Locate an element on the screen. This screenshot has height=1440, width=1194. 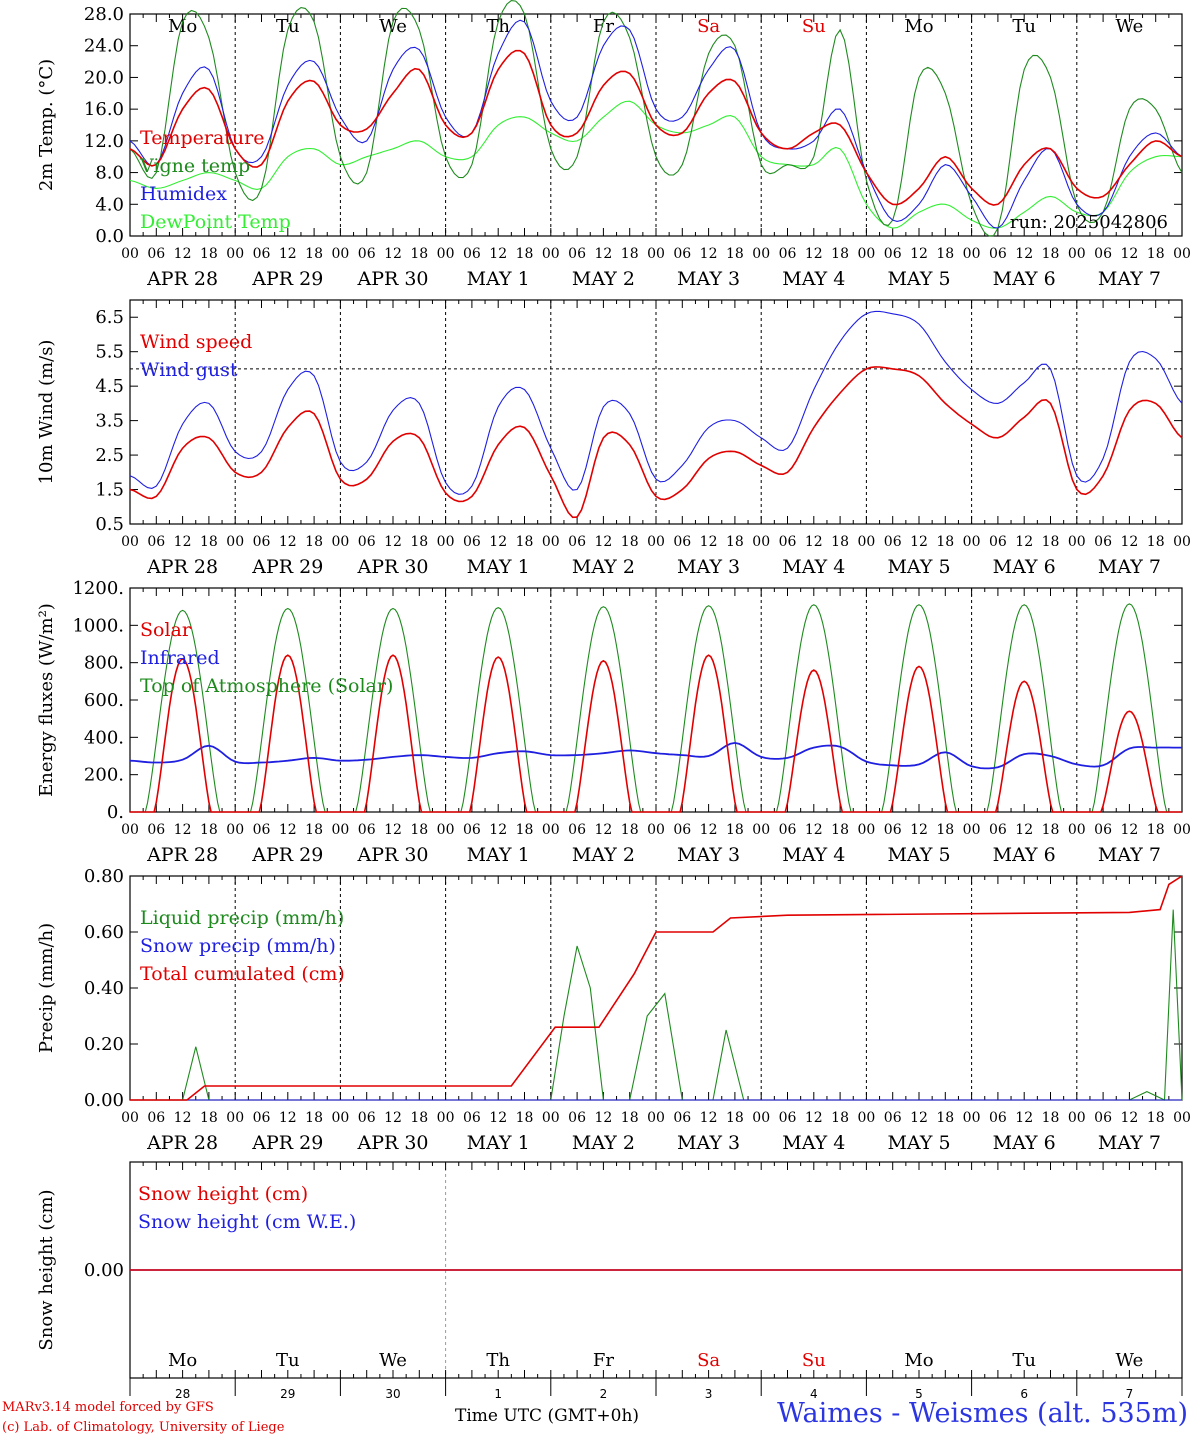
legend-entry: Infrared is located at coordinates (180, 658).